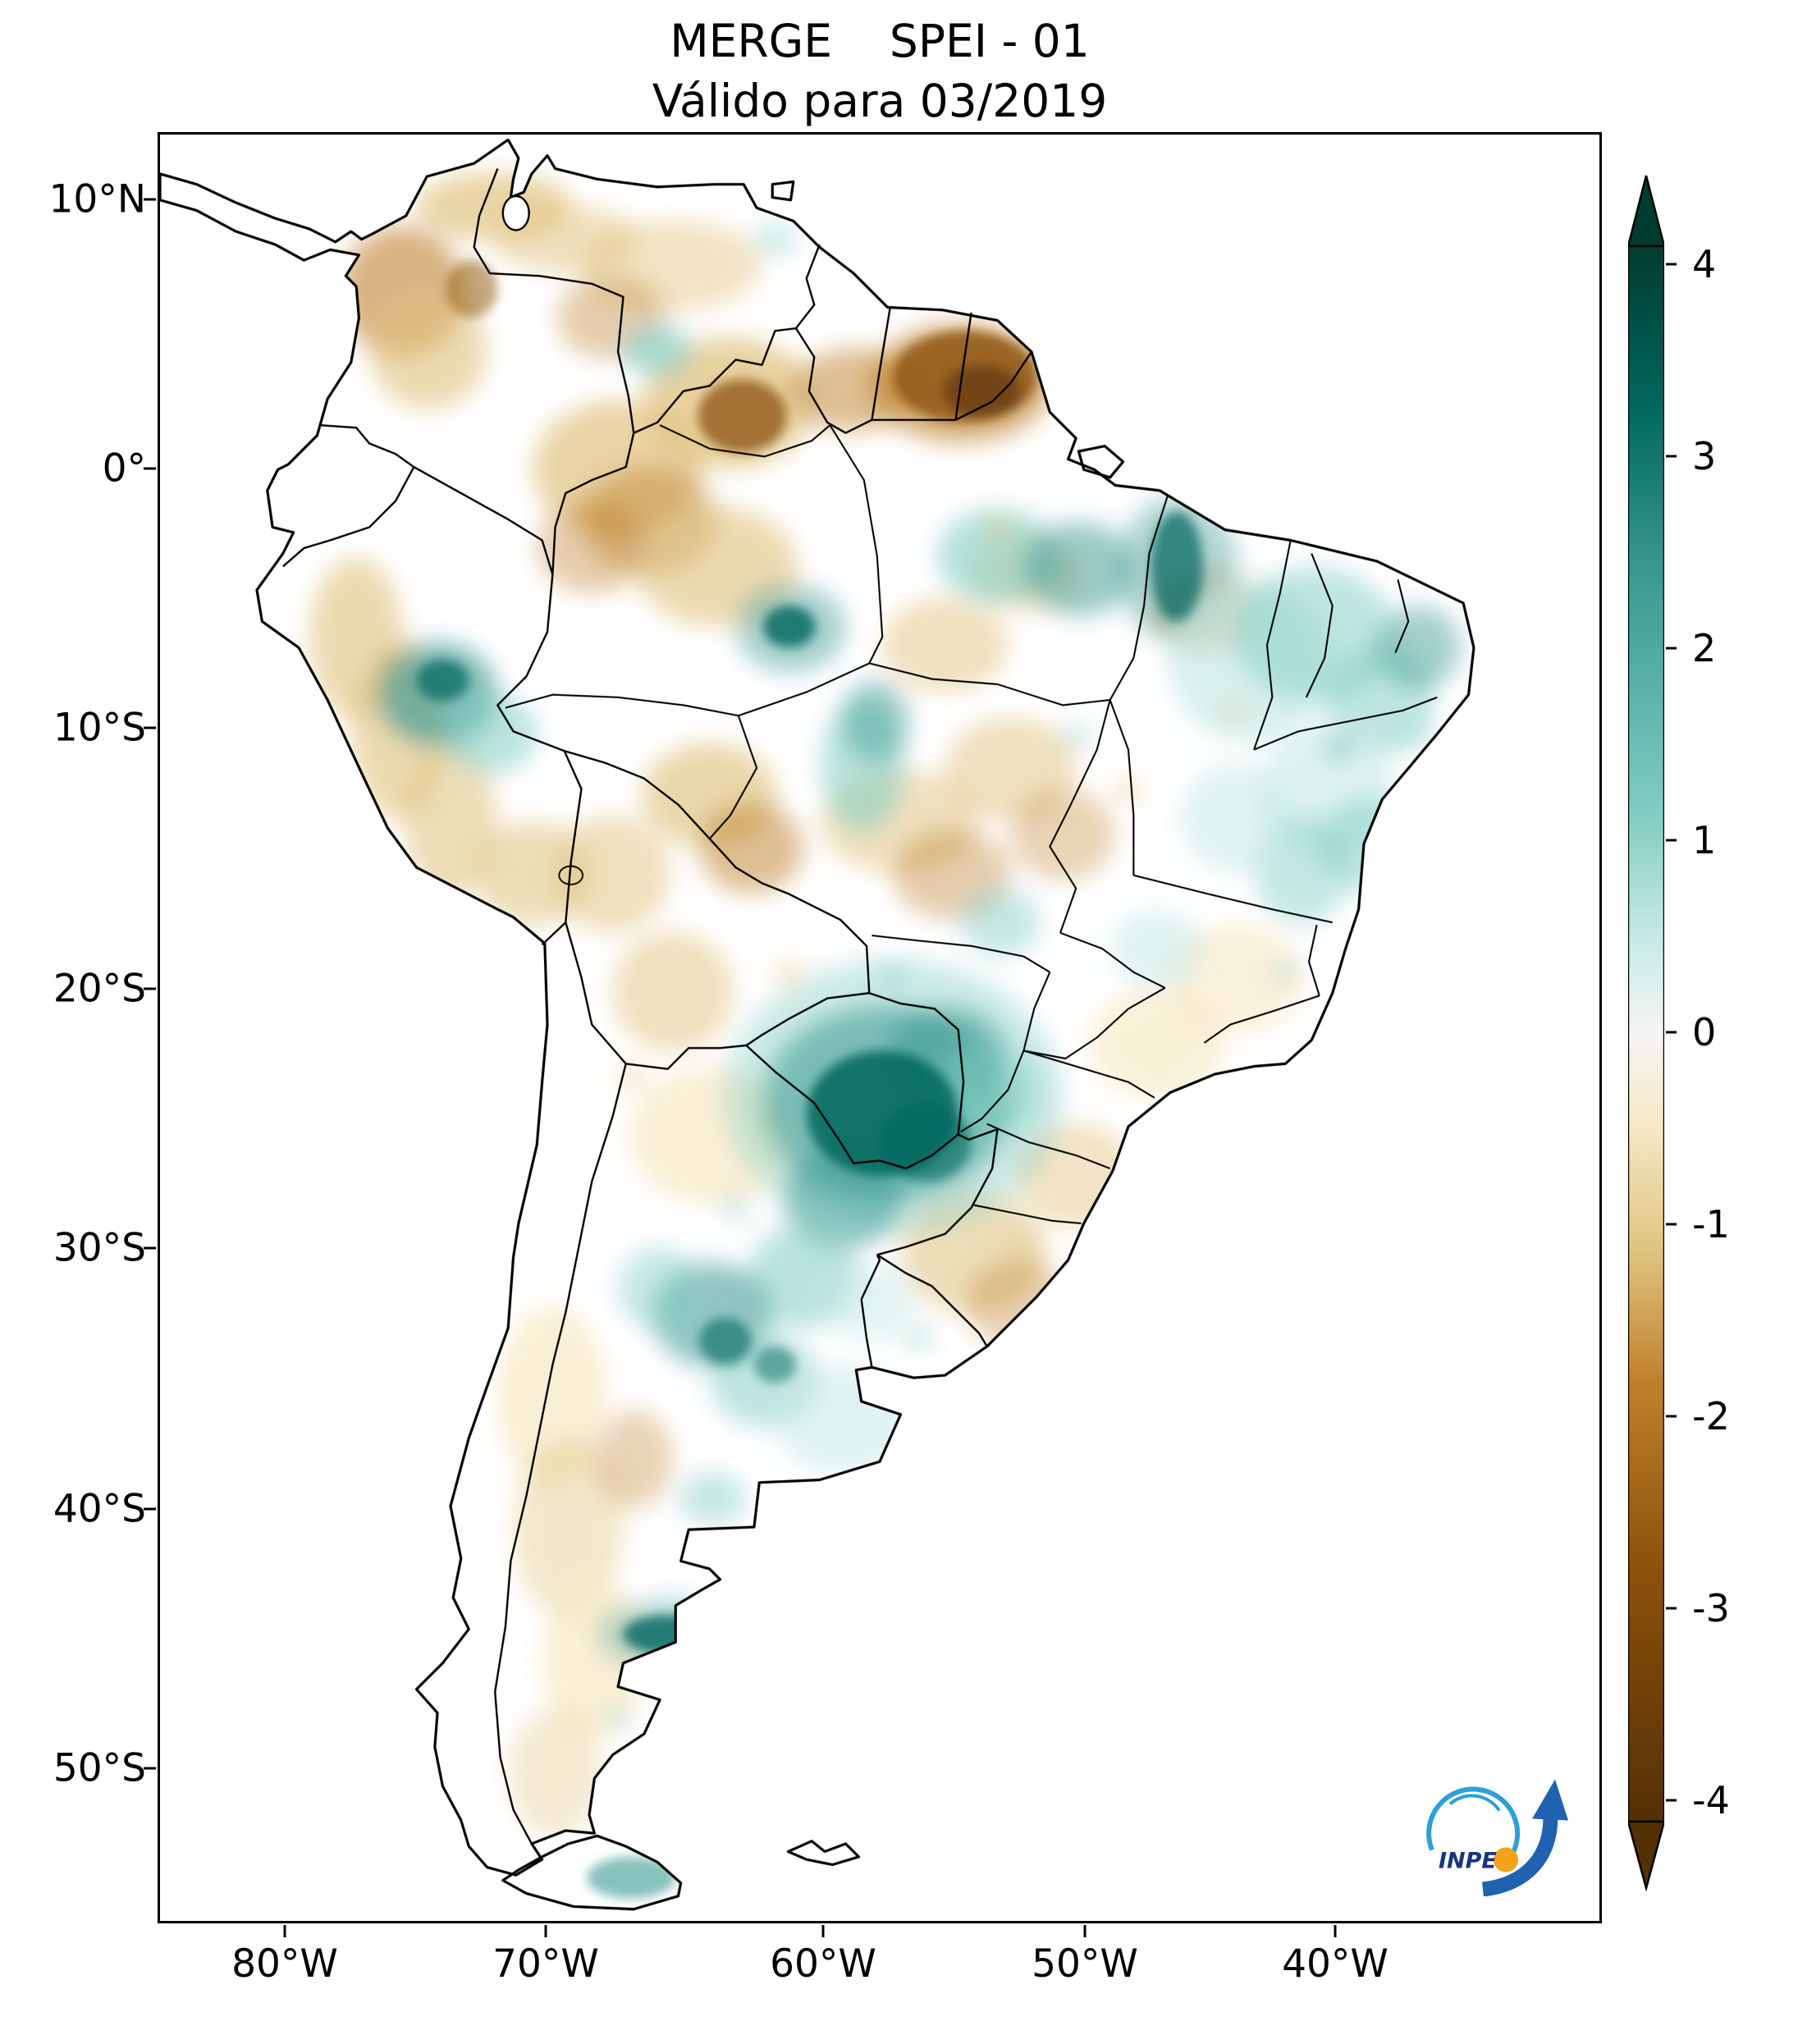 The height and width of the screenshot is (2044, 1798). I want to click on colorbar-bottom-arrow, so click(1646, 1855).